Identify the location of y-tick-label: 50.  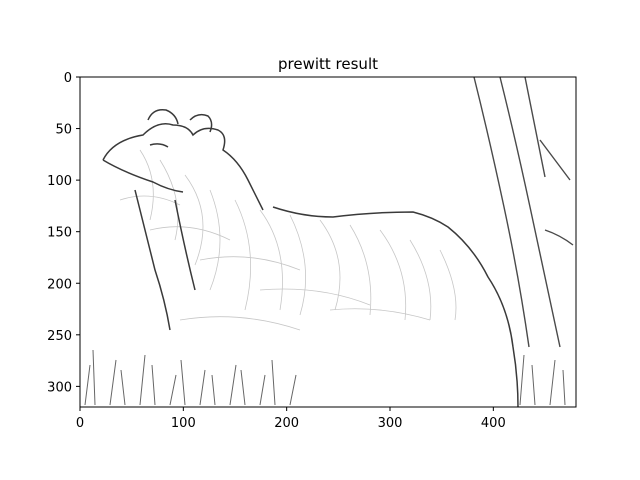
(63, 130).